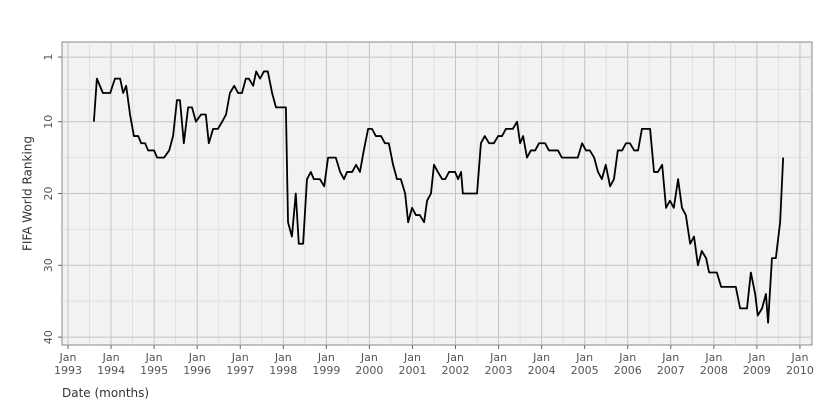 This screenshot has width=840, height=417. I want to click on x-tick-label: Jan 2000, so click(369, 364).